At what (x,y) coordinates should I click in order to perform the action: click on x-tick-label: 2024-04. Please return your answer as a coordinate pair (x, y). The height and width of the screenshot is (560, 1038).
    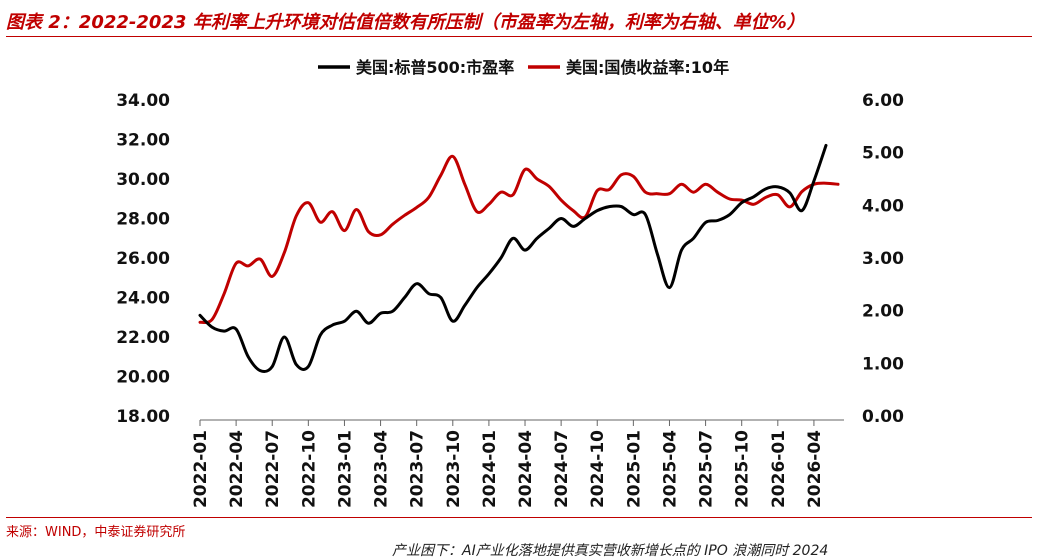
    Looking at the image, I should click on (526, 469).